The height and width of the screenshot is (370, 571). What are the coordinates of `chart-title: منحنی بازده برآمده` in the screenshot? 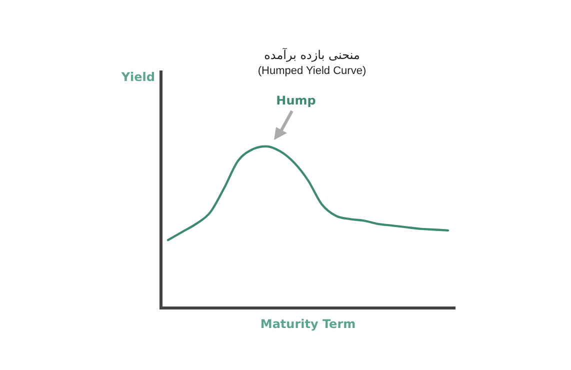 It's located at (312, 55).